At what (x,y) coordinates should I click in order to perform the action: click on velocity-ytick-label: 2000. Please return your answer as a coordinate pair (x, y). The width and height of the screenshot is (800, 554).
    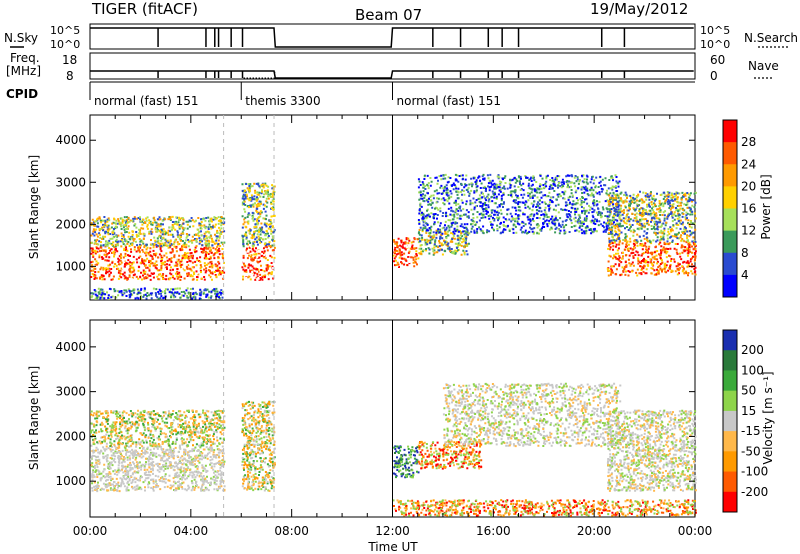
    Looking at the image, I should click on (70, 436).